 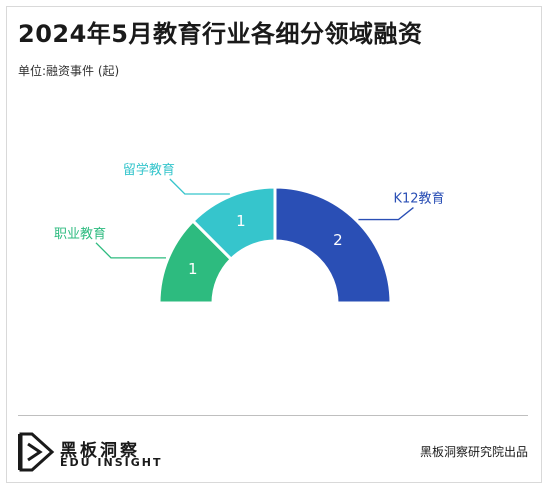 What do you see at coordinates (149, 170) in the screenshot?
I see `category-label-1: 留学教育` at bounding box center [149, 170].